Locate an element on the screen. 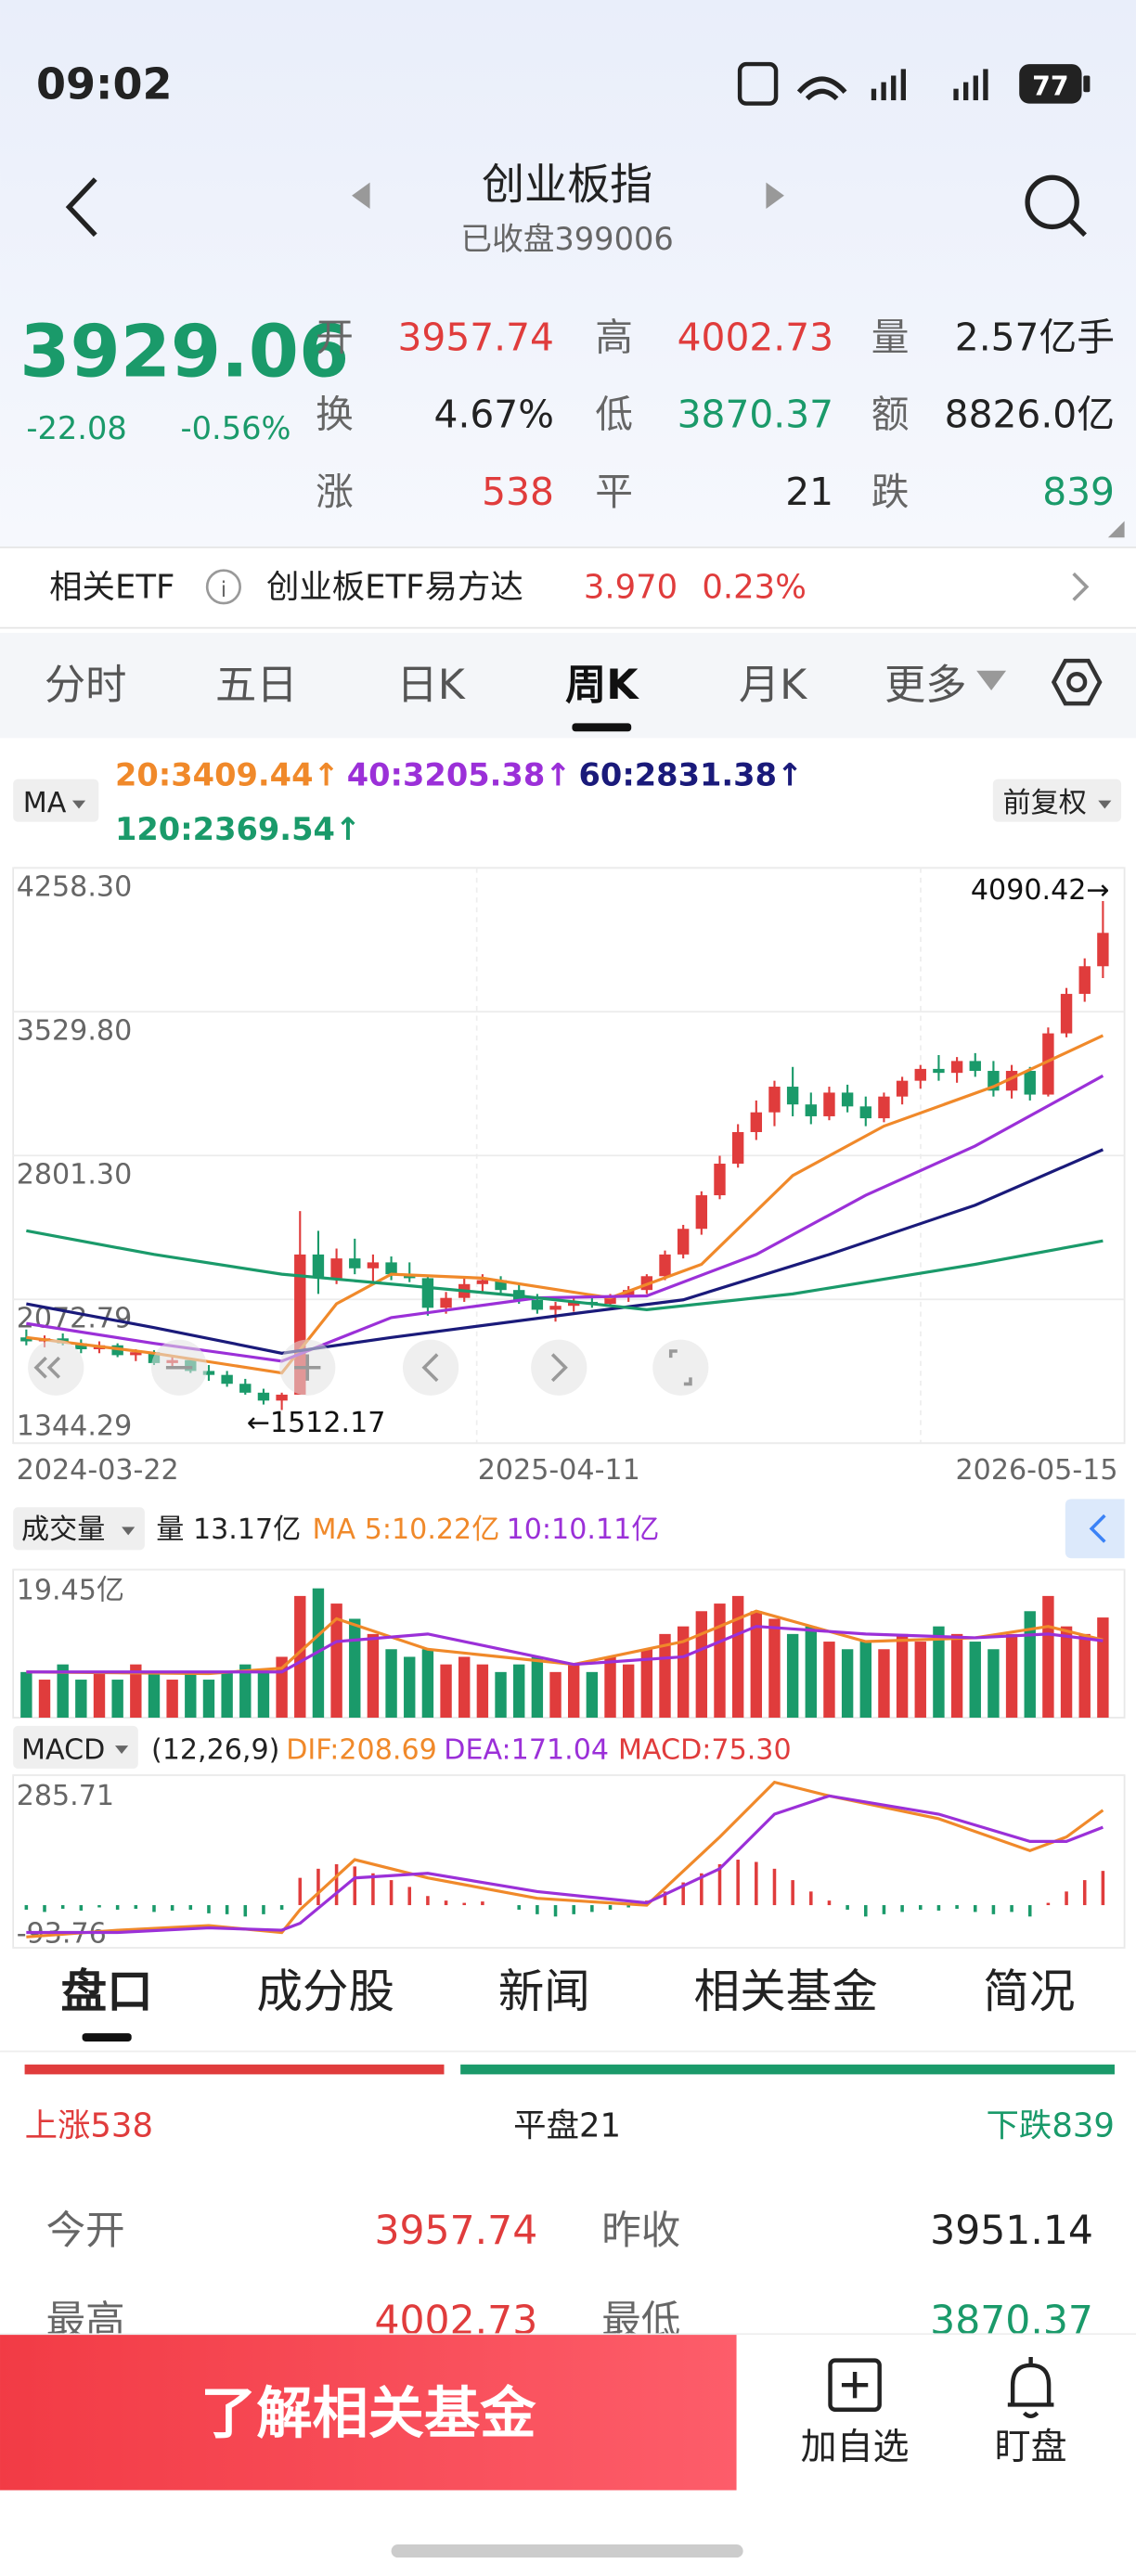 This screenshot has height=2576, width=1136. period-tab: 日K is located at coordinates (430, 685).